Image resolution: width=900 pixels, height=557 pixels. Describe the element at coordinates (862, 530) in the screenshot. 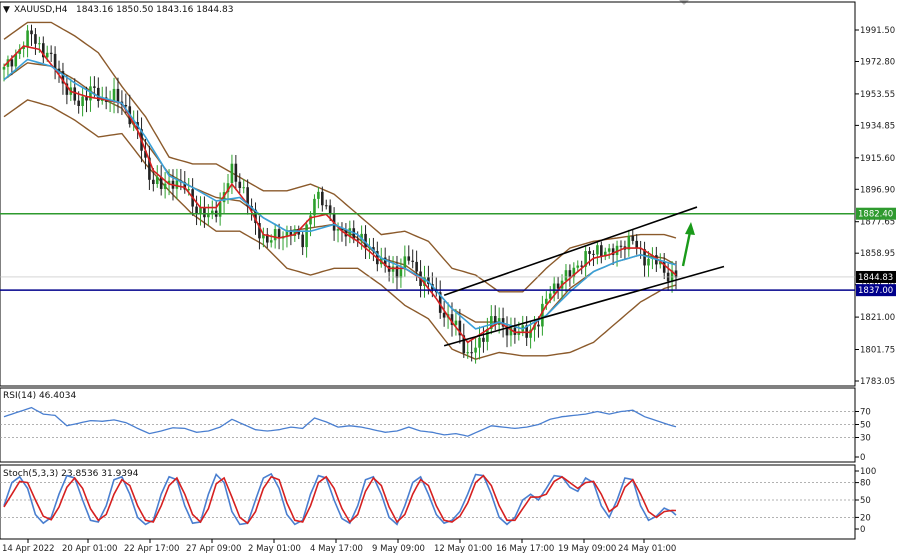

I see `stoch-tick-label: 0` at that location.